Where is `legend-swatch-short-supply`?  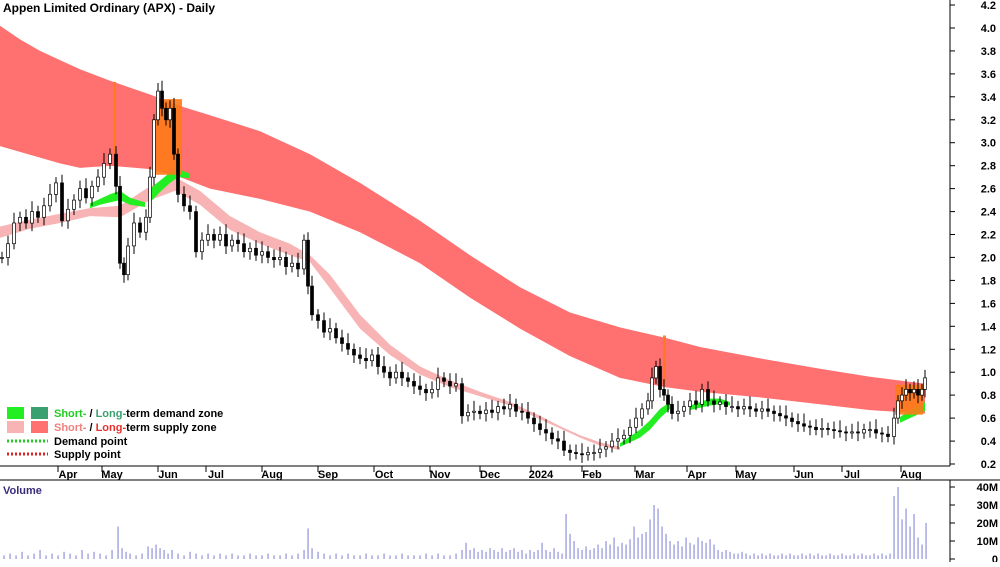
legend-swatch-short-supply is located at coordinates (15, 427).